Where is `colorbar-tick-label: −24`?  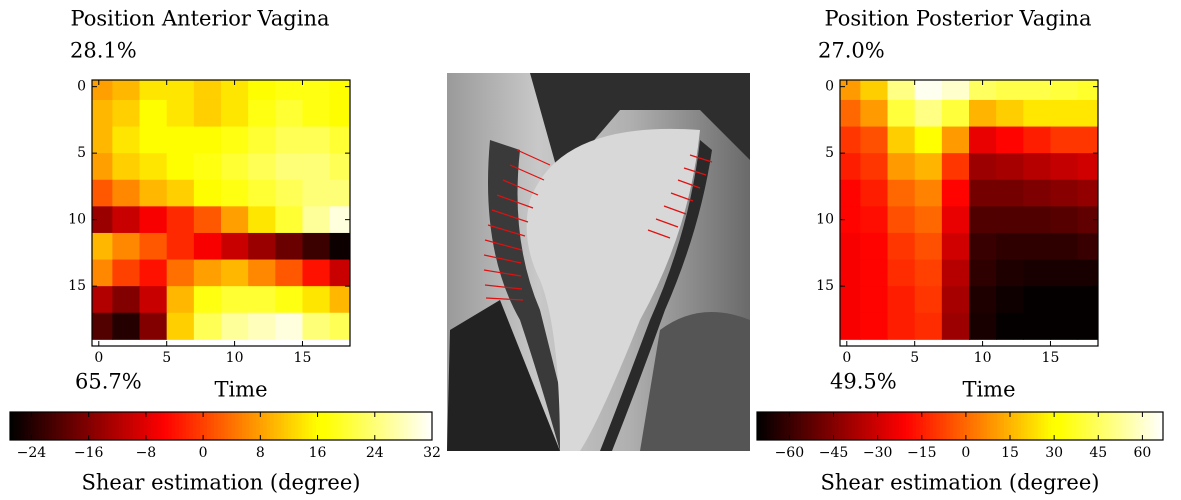
colorbar-tick-label: −24 is located at coordinates (32, 453).